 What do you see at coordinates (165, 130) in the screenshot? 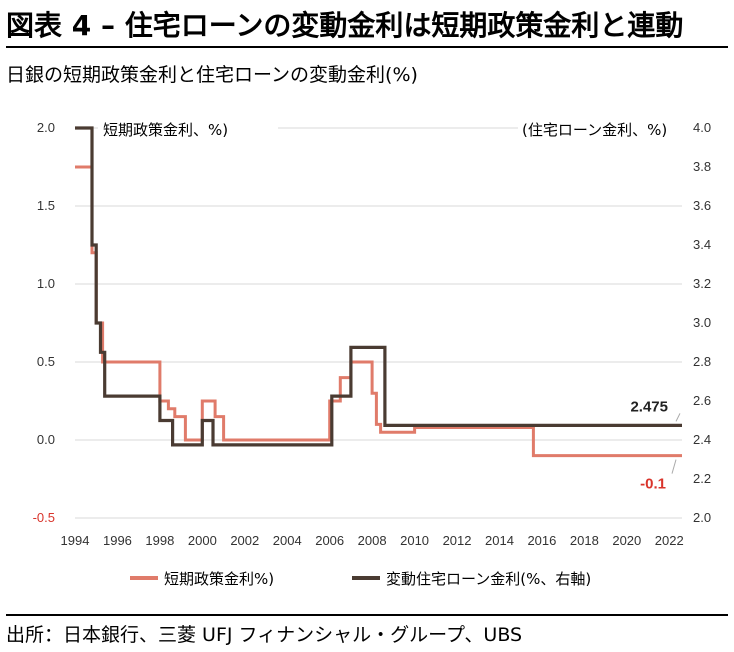
I see `left-axis-title: 短期政策金利、%)` at bounding box center [165, 130].